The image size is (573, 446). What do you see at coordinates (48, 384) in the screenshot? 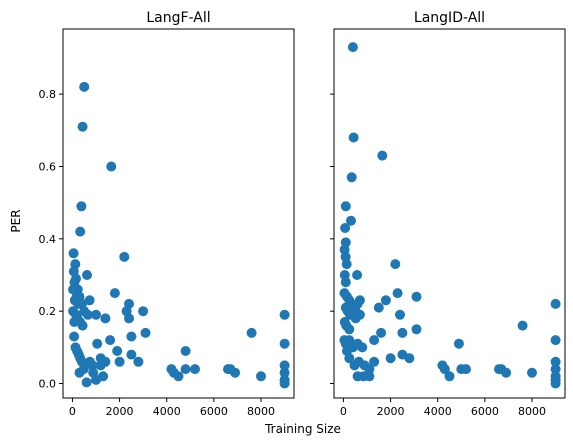
I see `y-tick-label: 0.0` at bounding box center [48, 384].